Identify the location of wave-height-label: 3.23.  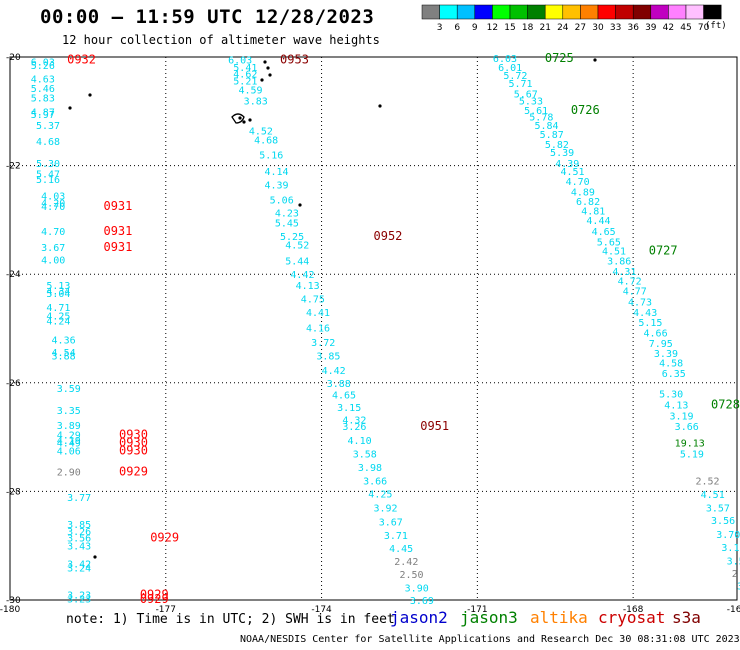
(79, 596).